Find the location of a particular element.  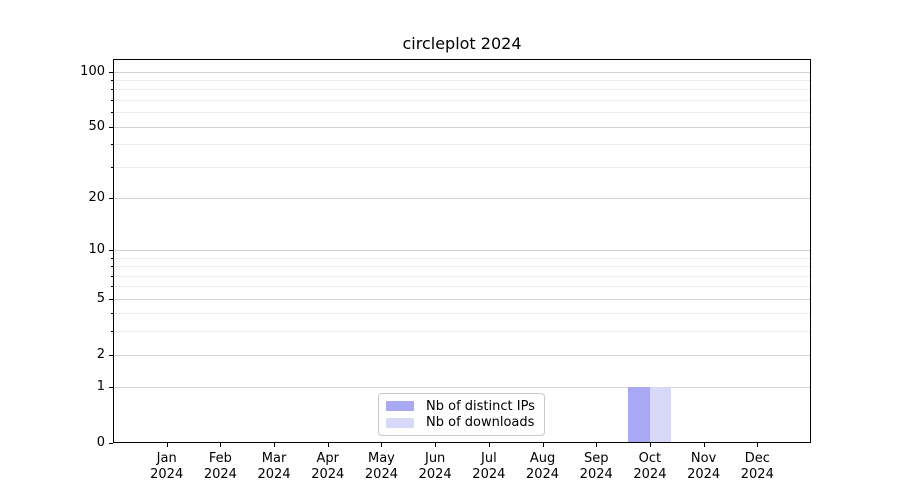

y-tick-label: 2 is located at coordinates (100, 354).